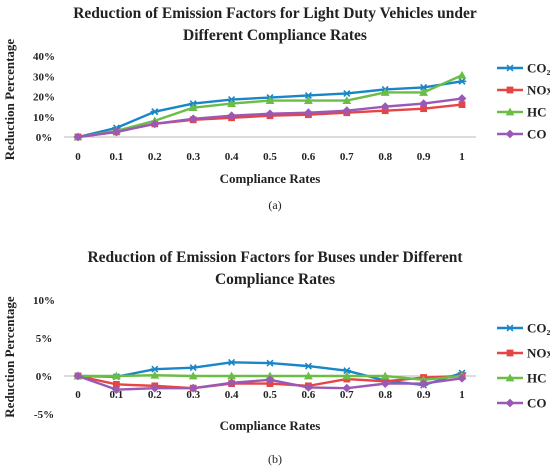  Describe the element at coordinates (155, 395) in the screenshot. I see `x-tick-label: 0.2` at that location.